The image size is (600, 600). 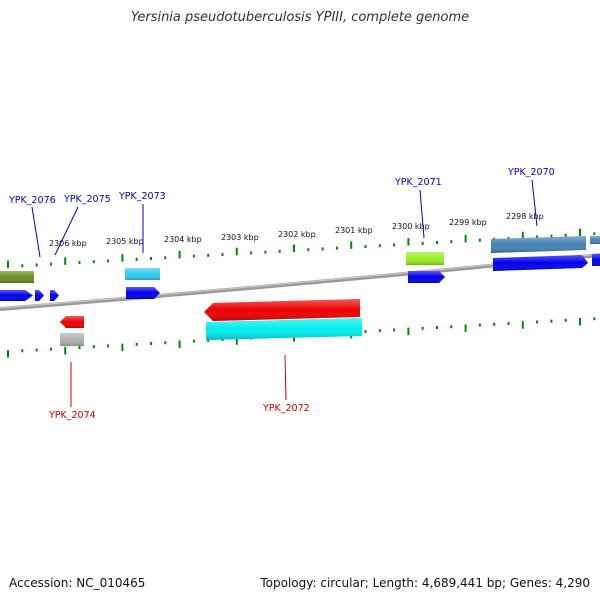 What do you see at coordinates (183, 239) in the screenshot?
I see `tick-label: 2304 kbp` at bounding box center [183, 239].